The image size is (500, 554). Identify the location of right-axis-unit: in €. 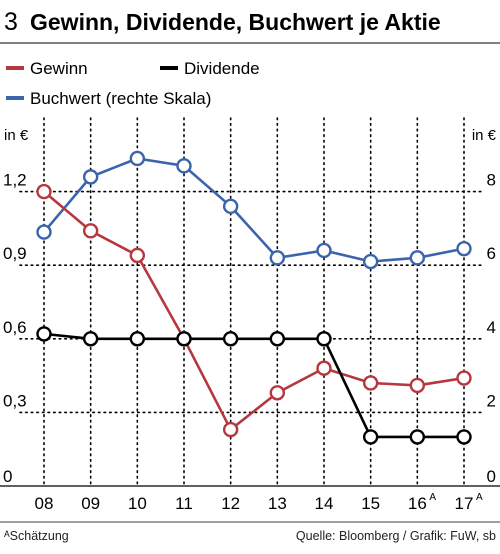
(484, 135).